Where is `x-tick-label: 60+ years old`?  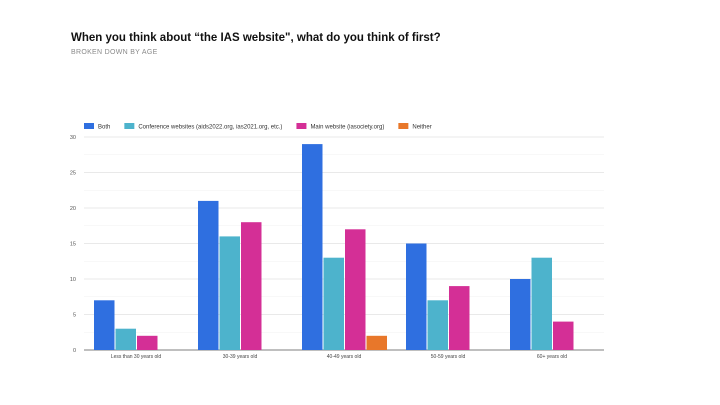
x-tick-label: 60+ years old is located at coordinates (552, 357).